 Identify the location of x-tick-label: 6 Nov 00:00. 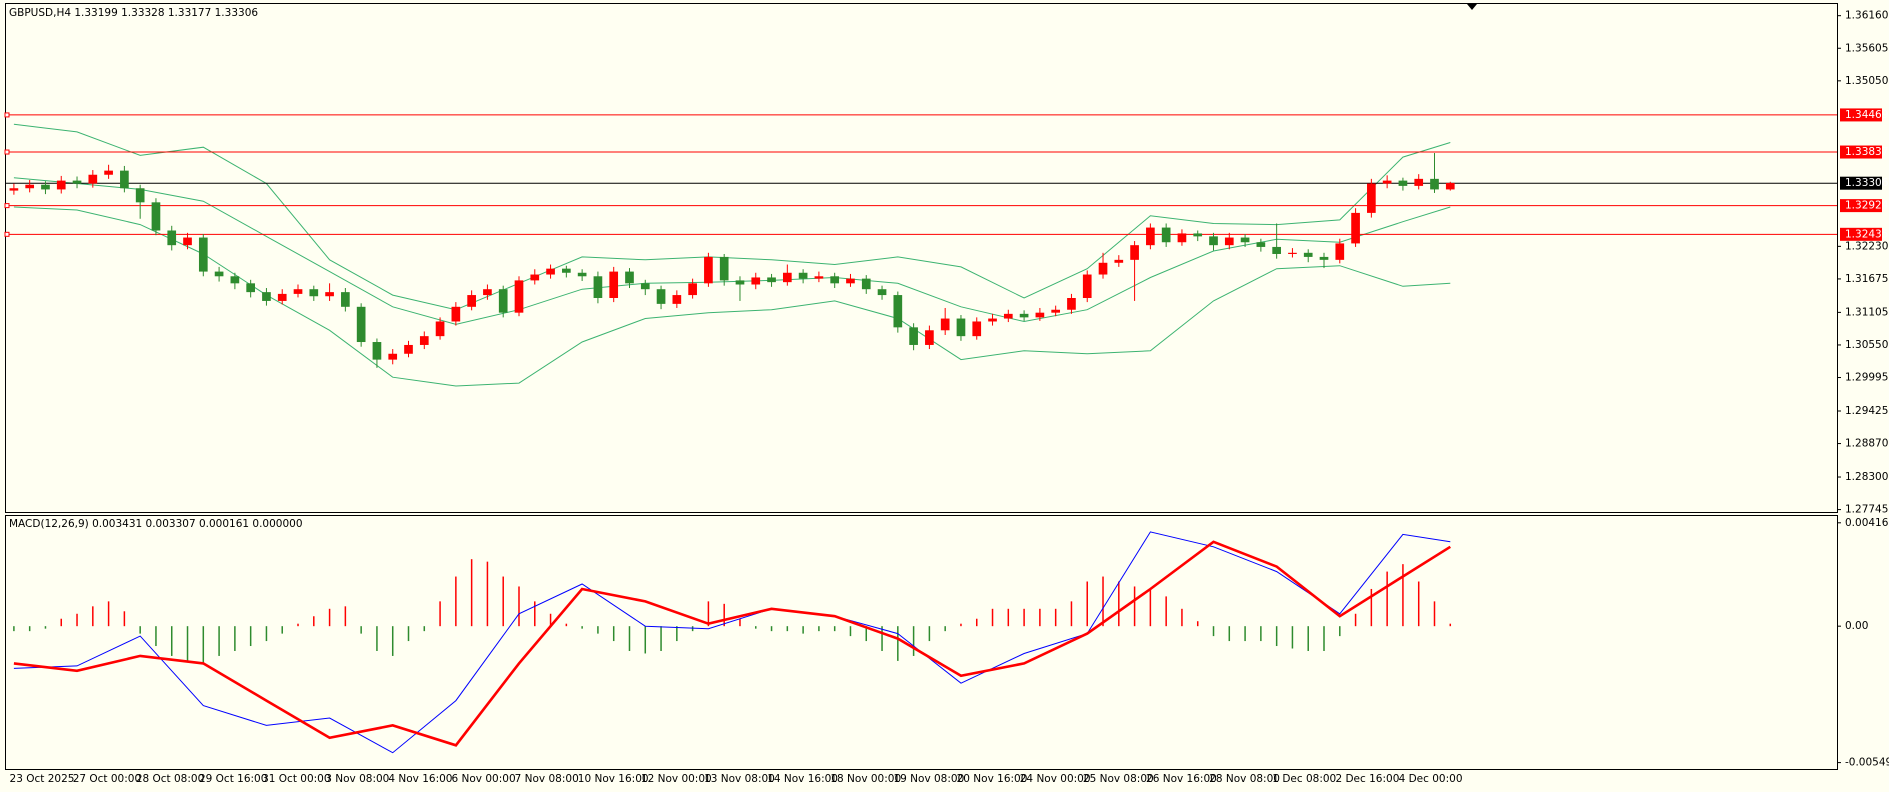
(484, 779).